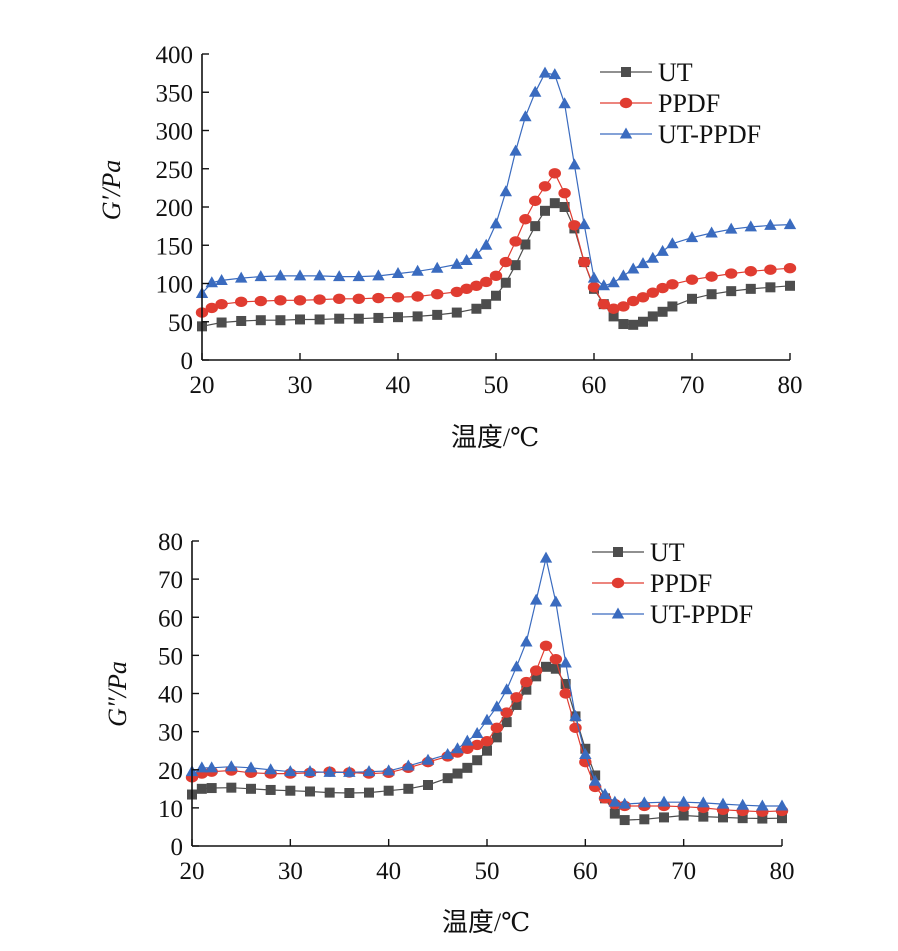 This screenshot has height=951, width=898. What do you see at coordinates (170, 809) in the screenshot?
I see `y-tick-label: 10` at bounding box center [170, 809].